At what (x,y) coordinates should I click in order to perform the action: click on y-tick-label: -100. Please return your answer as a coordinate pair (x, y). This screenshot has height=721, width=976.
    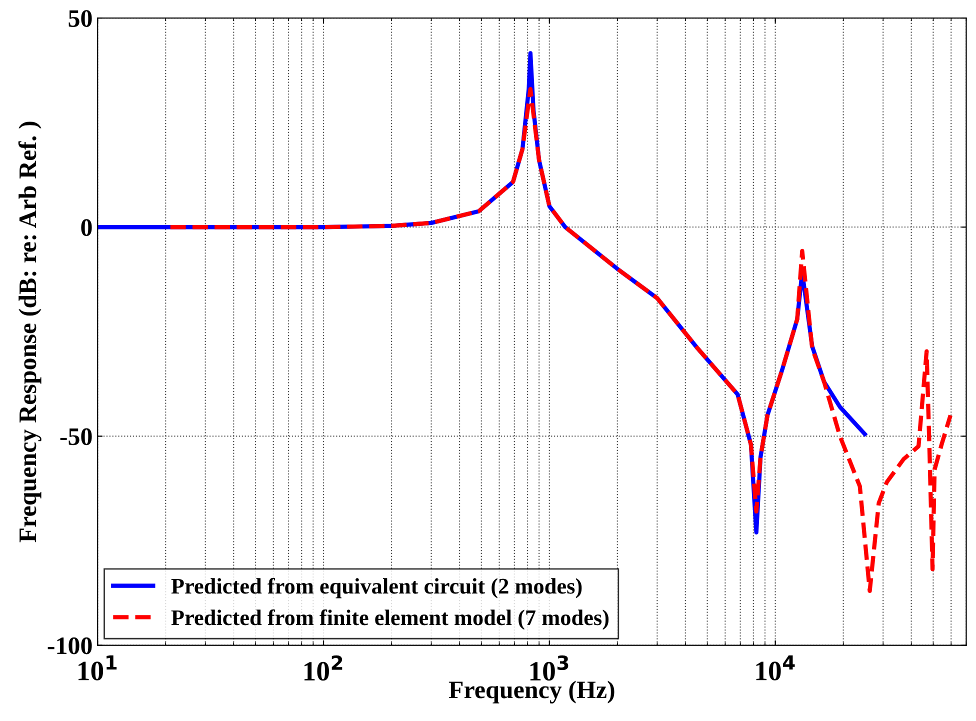
    Looking at the image, I should click on (70, 645).